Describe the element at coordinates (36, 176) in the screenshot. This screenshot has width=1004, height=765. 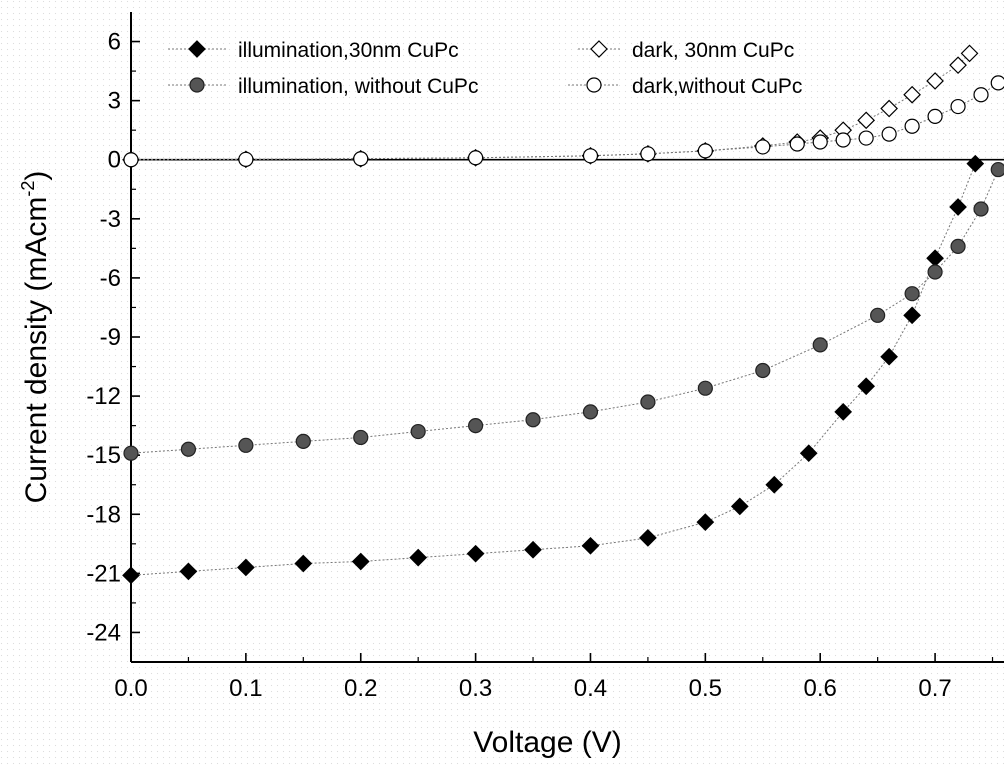
I see `y-axis-title-close: )` at that location.